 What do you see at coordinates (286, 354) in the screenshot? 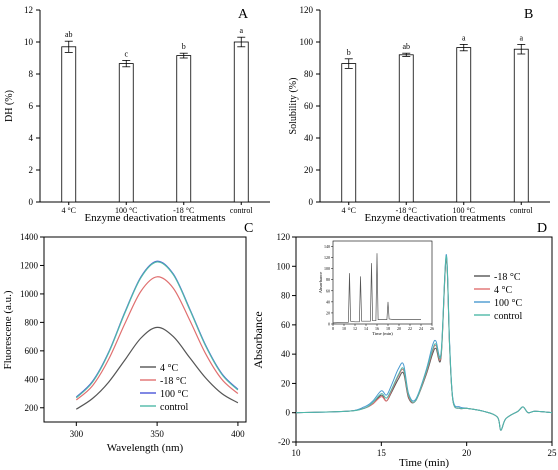
I see `y-tick-label: 40` at bounding box center [286, 354].